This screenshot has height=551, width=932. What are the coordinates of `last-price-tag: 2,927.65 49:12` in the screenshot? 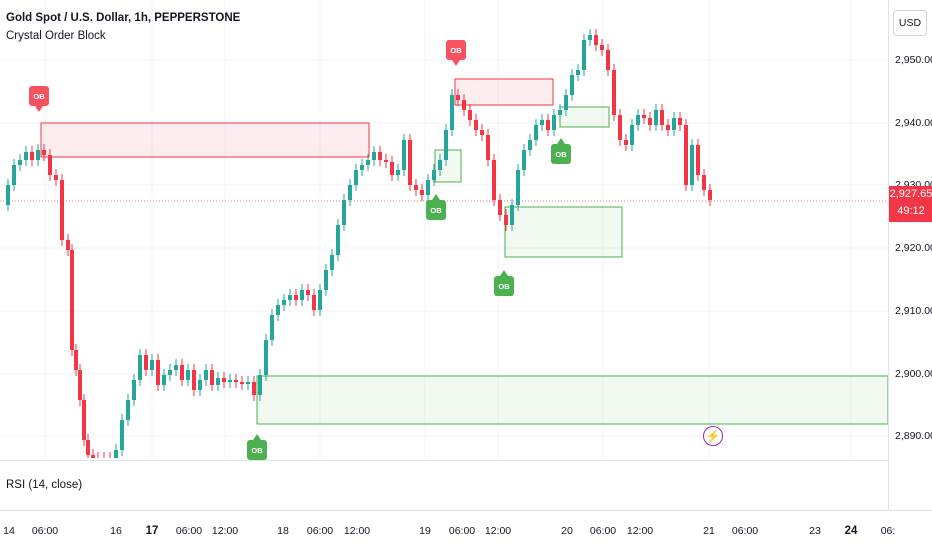 It's located at (910, 204).